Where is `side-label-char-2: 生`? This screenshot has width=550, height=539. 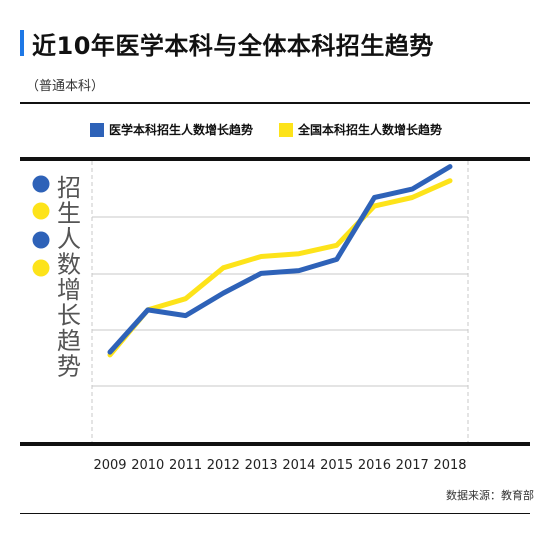
side-label-char-2: 生 is located at coordinates (69, 214).